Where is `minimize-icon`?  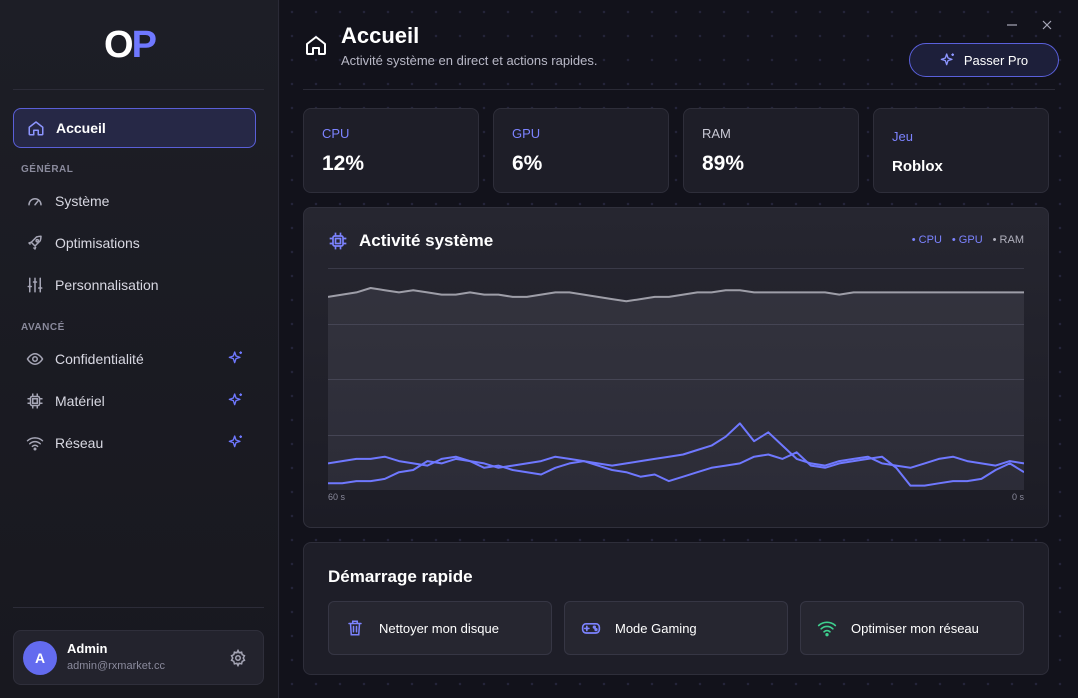
minimize-icon is located at coordinates (1012, 25).